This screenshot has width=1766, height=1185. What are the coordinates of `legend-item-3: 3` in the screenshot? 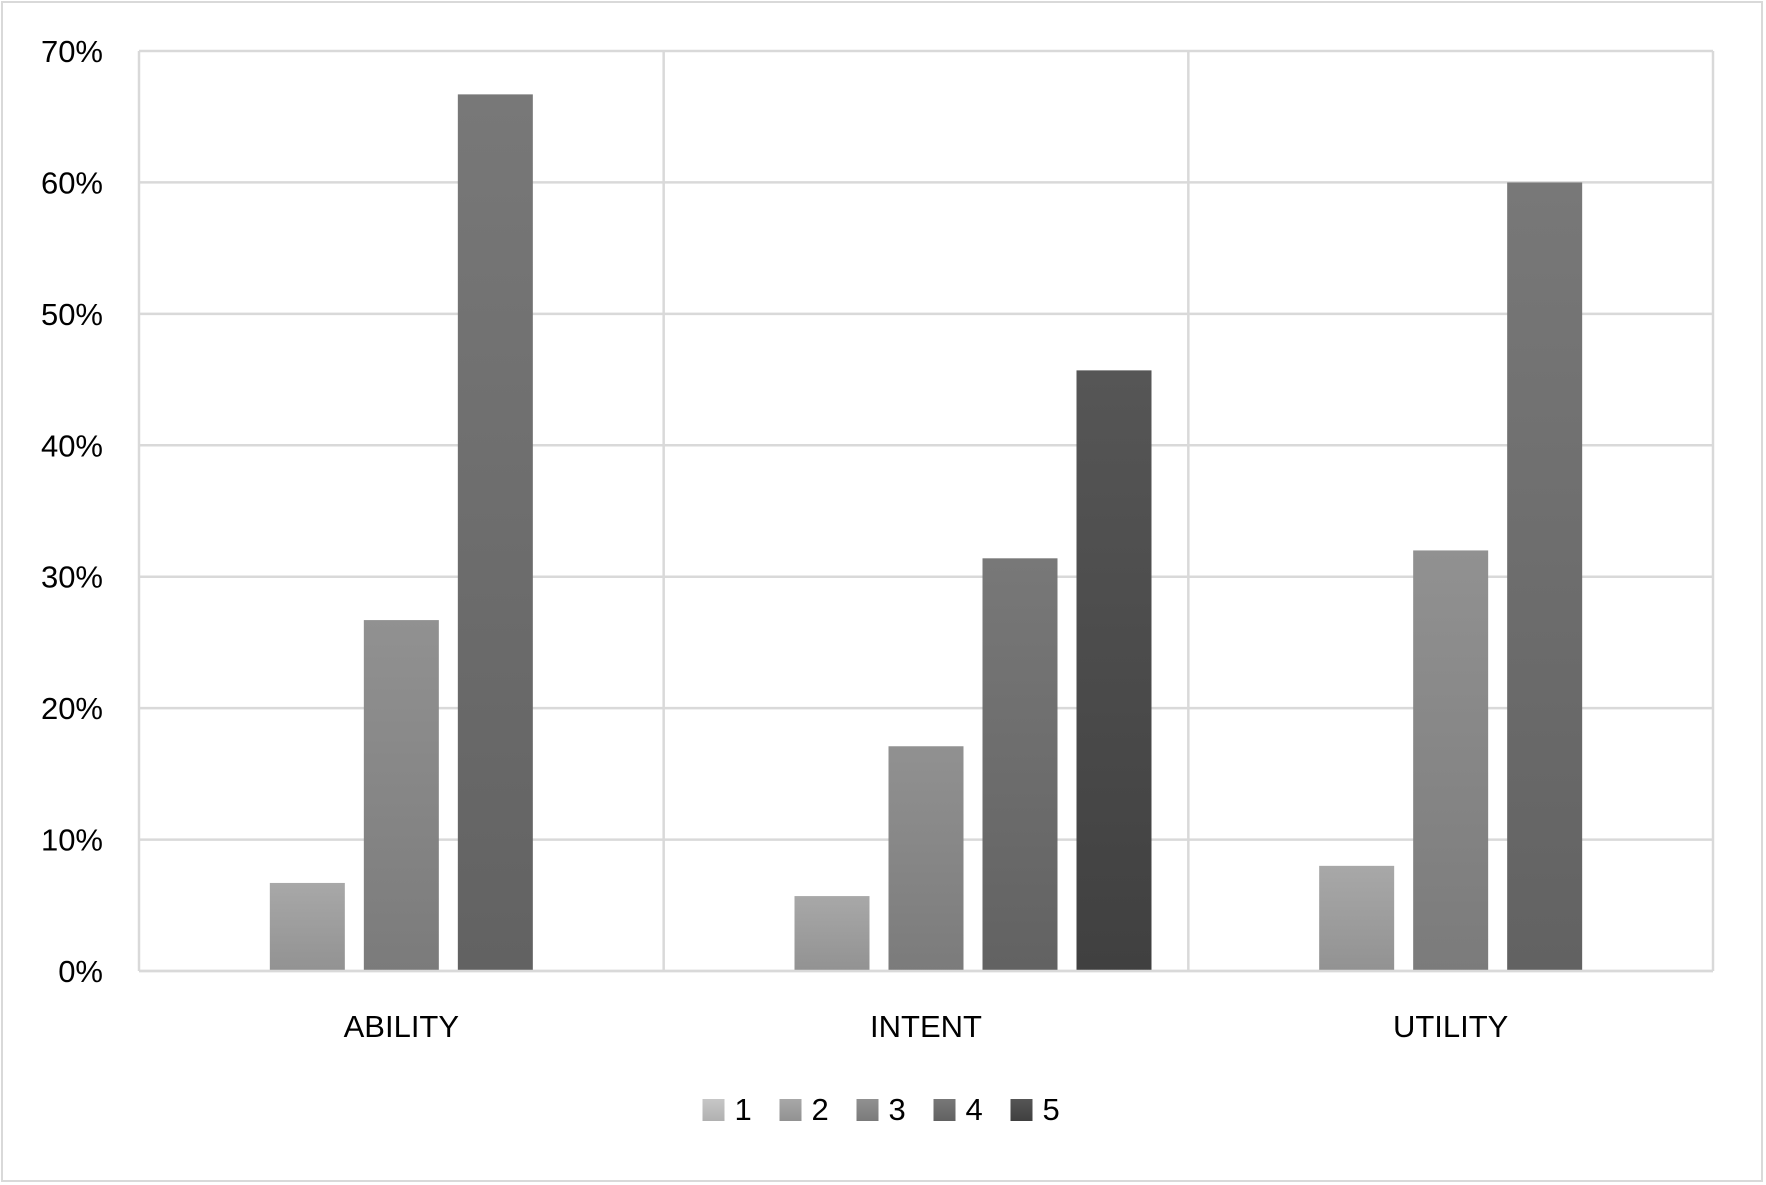 It's located at (881, 1109).